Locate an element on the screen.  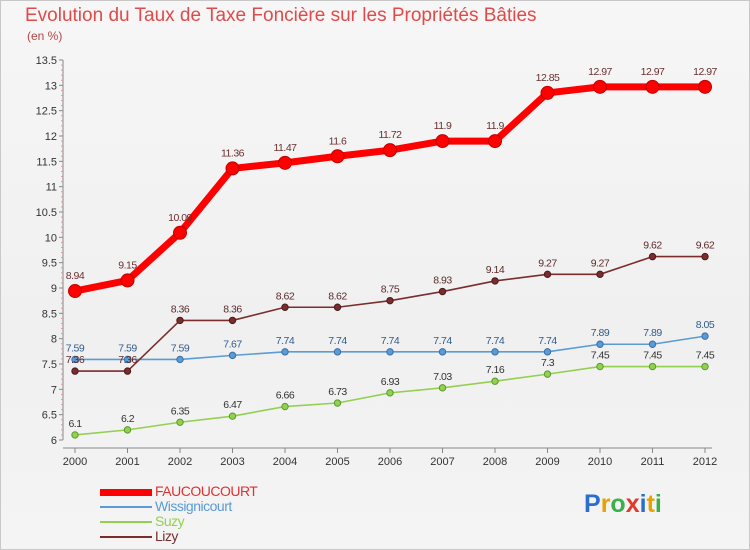
x-tick-label: 2003 is located at coordinates (232, 462).